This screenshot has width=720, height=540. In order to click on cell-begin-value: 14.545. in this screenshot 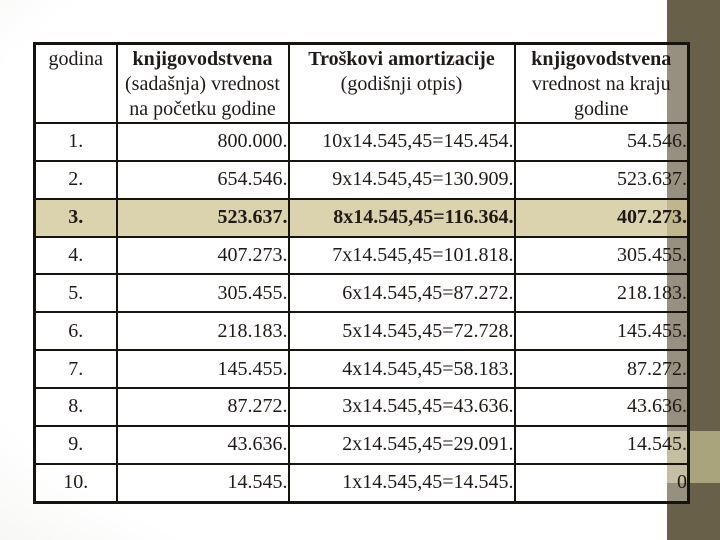, I will do `click(202, 483)`.